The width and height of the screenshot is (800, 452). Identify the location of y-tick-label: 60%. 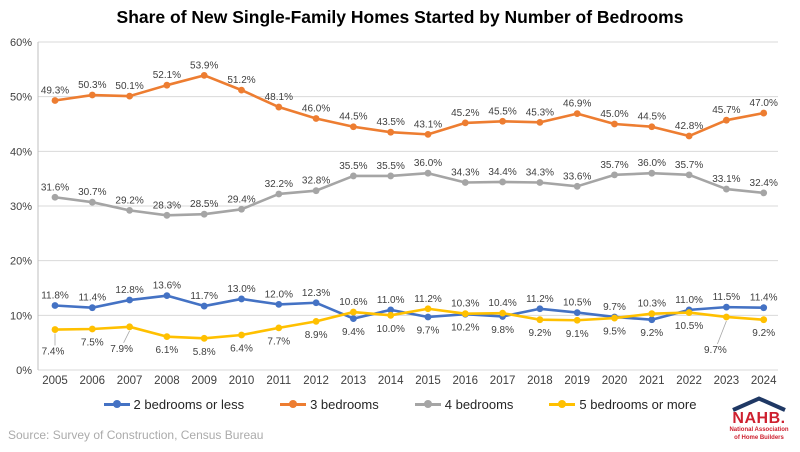
(21, 43).